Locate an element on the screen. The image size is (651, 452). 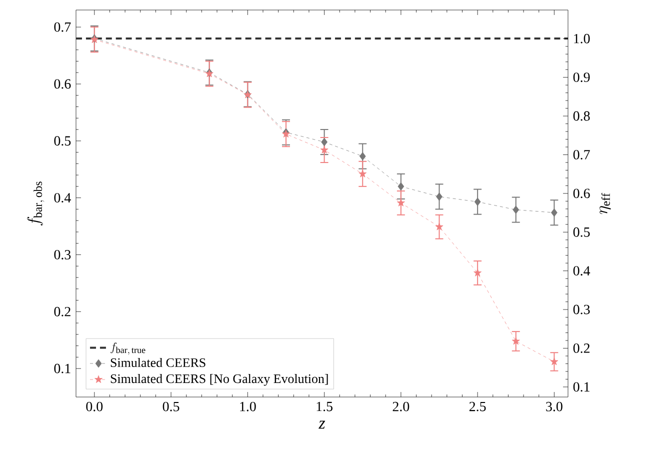
legend-label: Simulated CEERS is located at coordinates (158, 363).